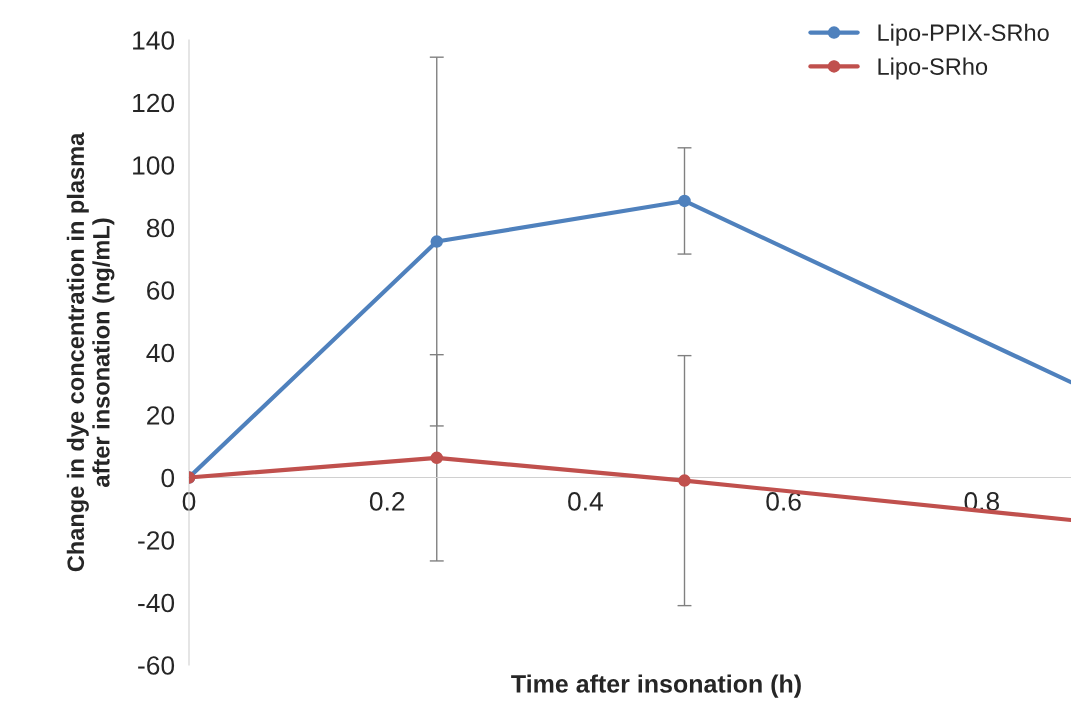 This screenshot has height=701, width=1071. What do you see at coordinates (160, 228) in the screenshot?
I see `y-tick-label: 80` at bounding box center [160, 228].